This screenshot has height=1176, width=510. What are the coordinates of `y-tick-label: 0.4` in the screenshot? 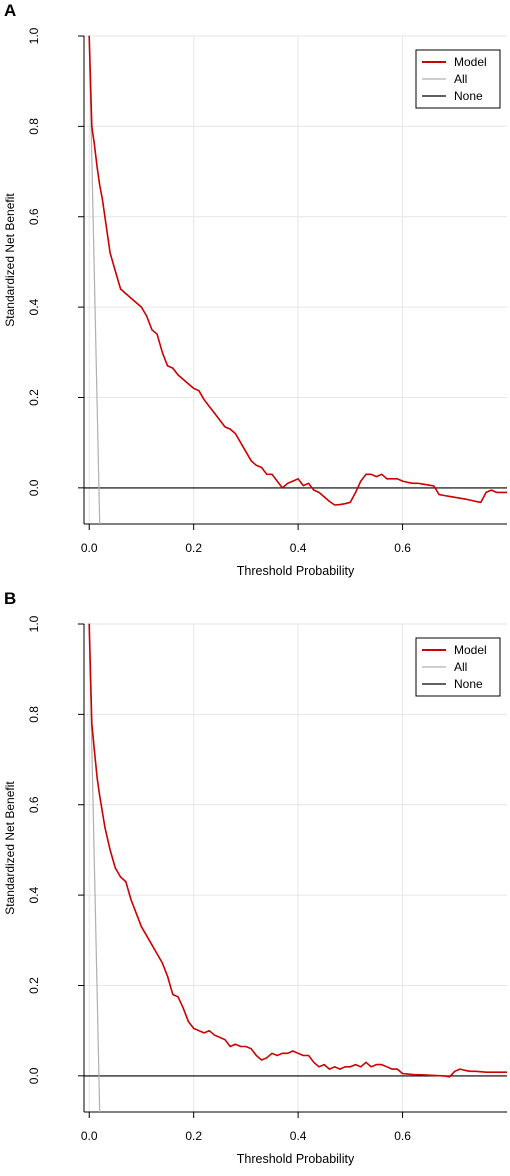 It's located at (34, 306).